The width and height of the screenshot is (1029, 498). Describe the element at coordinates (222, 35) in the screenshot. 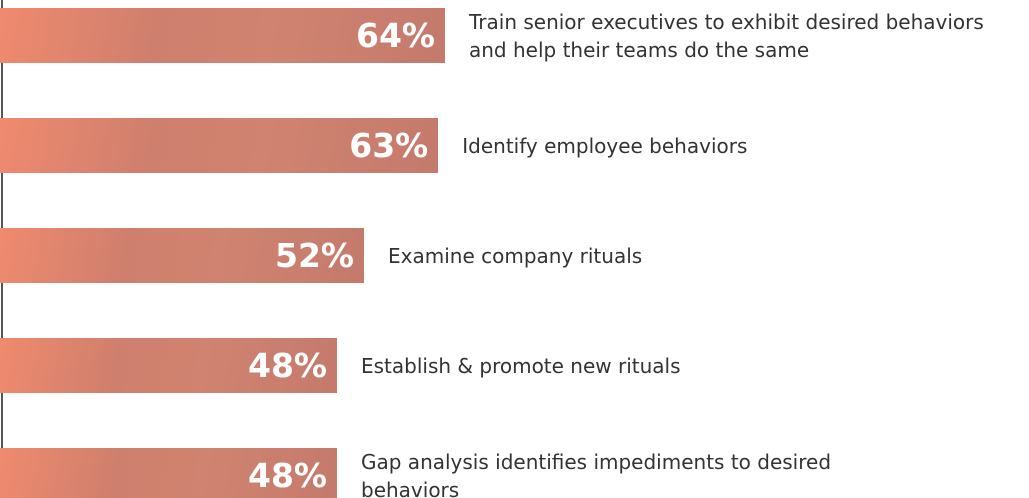

I see `bar: 64%` at that location.